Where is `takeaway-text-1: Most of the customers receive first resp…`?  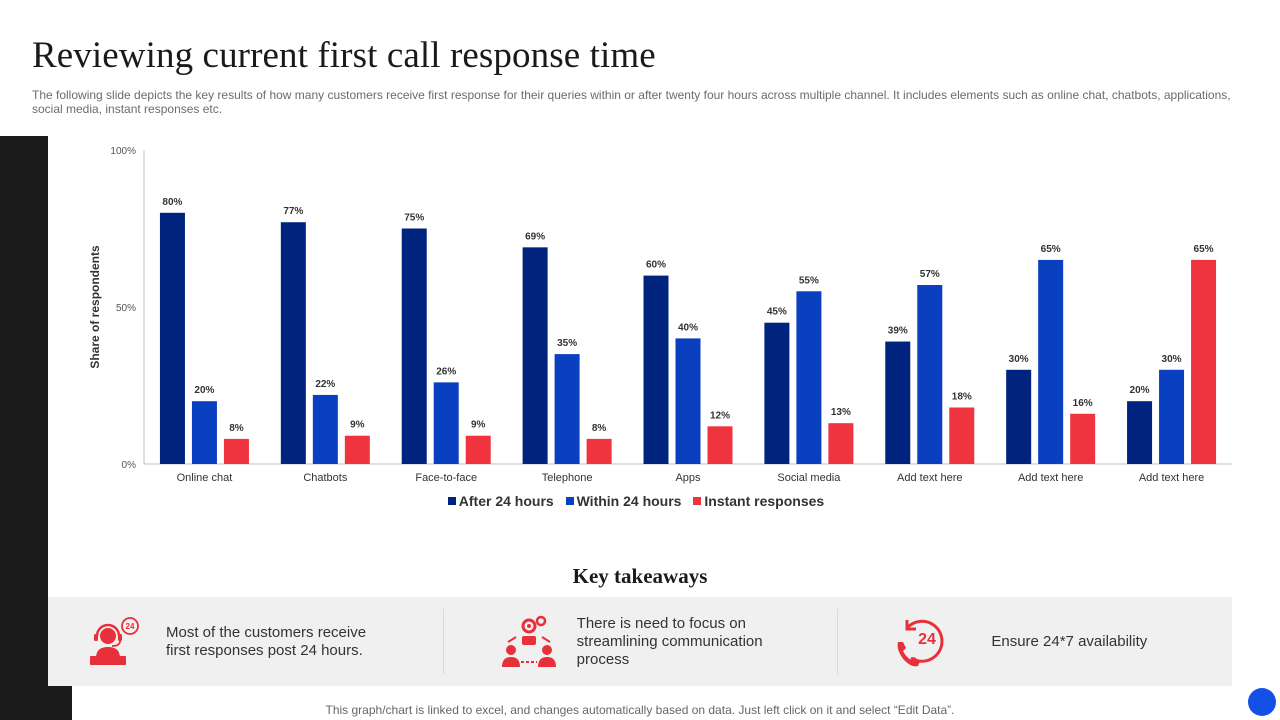
takeaway-text-1: Most of the customers receive first resp… is located at coordinates (266, 641).